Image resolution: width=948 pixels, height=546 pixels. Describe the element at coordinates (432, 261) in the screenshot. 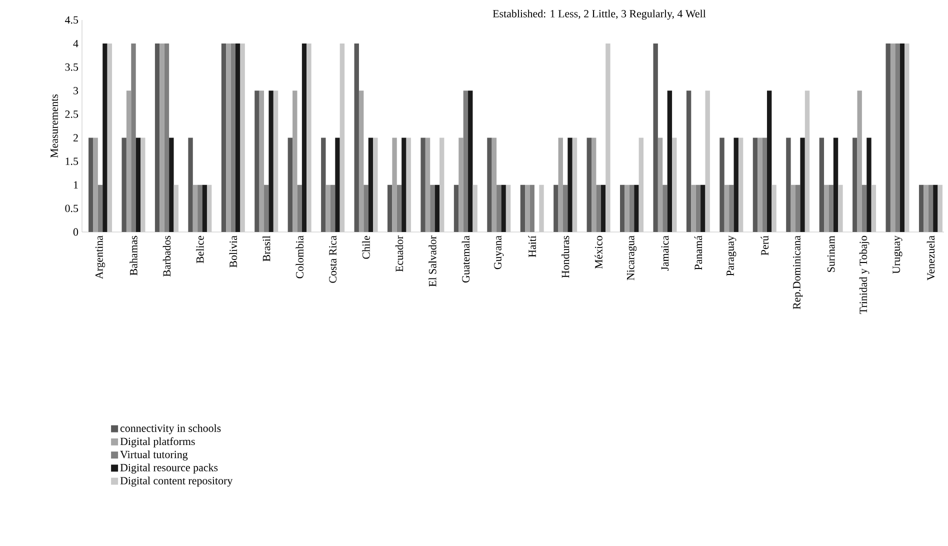

I see `x-tick-label: El Salvador` at that location.